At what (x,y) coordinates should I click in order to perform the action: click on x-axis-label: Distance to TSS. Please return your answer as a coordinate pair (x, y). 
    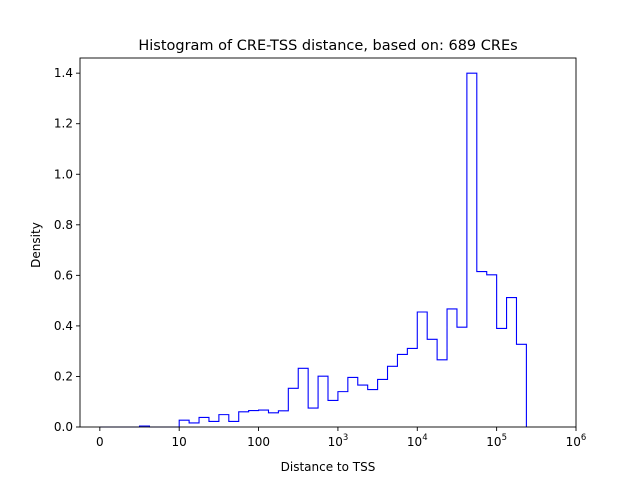
    Looking at the image, I should click on (328, 467).